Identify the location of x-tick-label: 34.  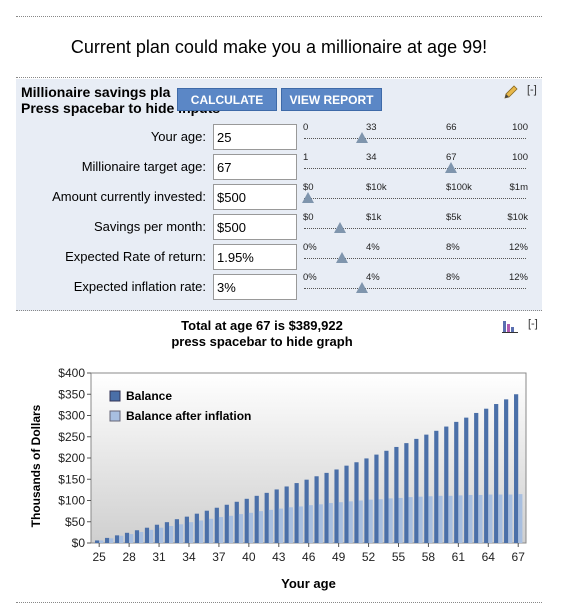
(189, 557).